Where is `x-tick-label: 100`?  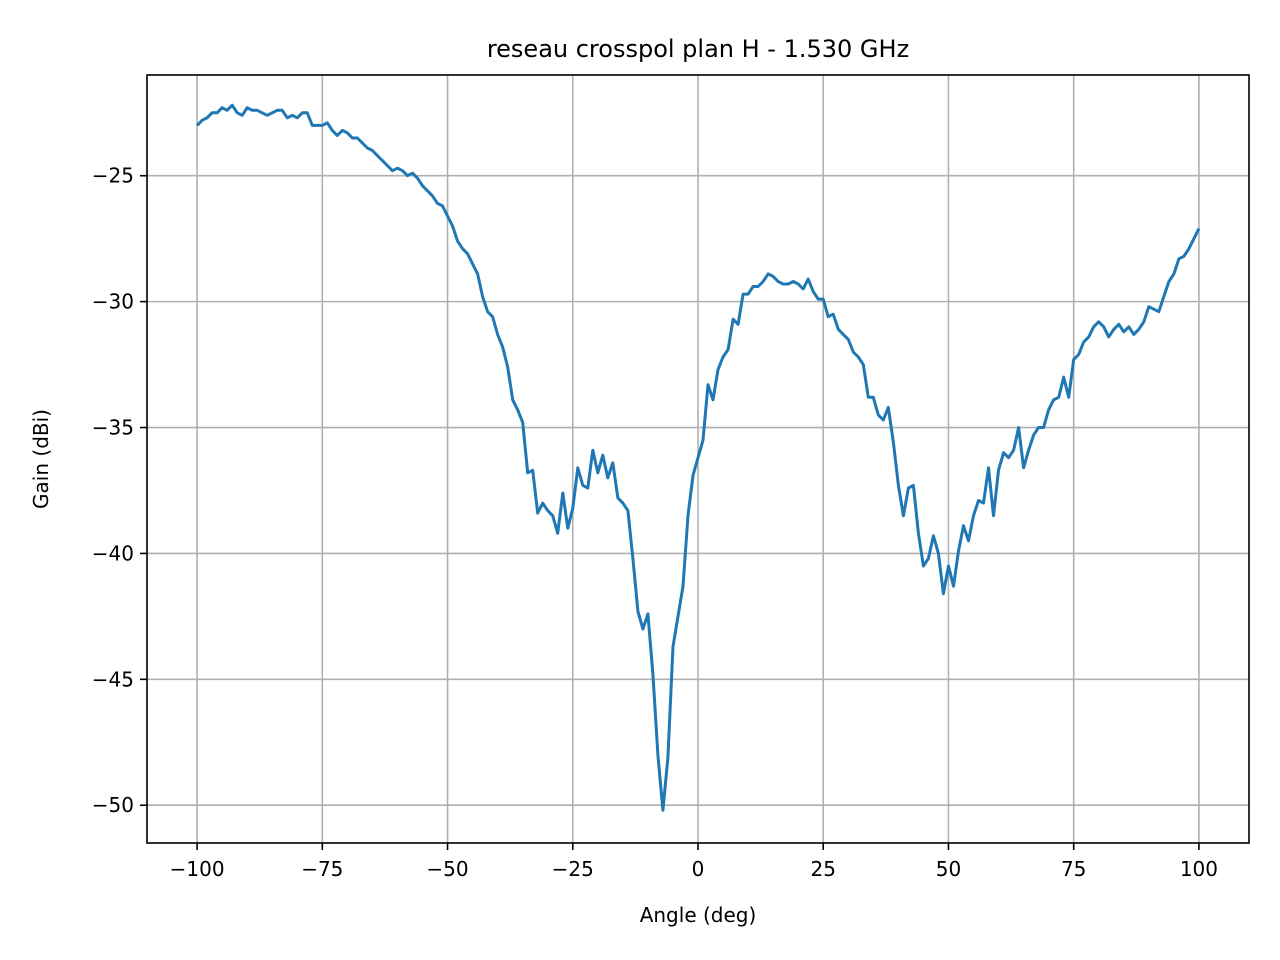 x-tick-label: 100 is located at coordinates (1199, 869).